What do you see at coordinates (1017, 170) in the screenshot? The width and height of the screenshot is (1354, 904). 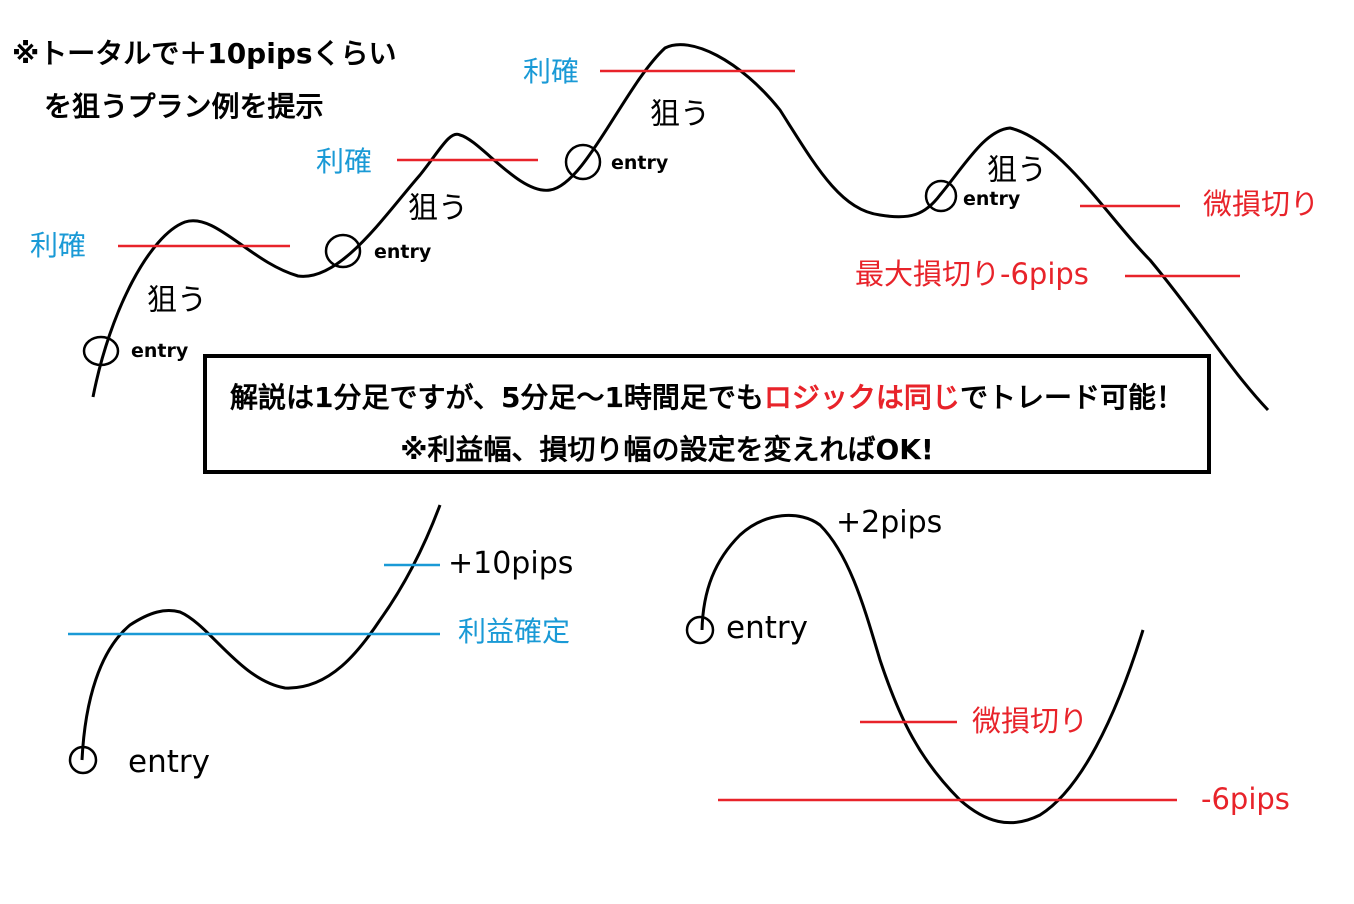 I see `aim-label-4: 狙う` at bounding box center [1017, 170].